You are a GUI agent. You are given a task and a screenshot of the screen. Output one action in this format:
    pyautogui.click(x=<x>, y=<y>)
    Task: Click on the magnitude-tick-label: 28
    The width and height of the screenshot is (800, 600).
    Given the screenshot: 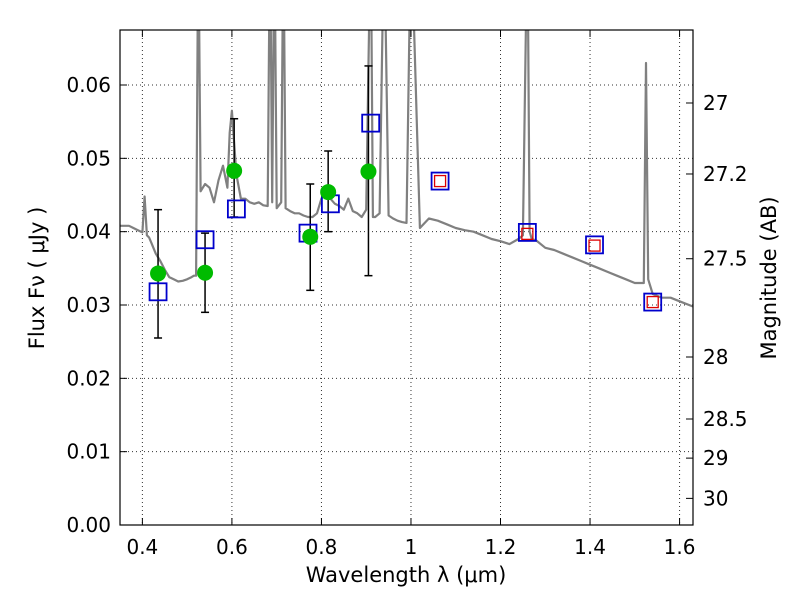 What is the action you would take?
    pyautogui.click(x=715, y=357)
    